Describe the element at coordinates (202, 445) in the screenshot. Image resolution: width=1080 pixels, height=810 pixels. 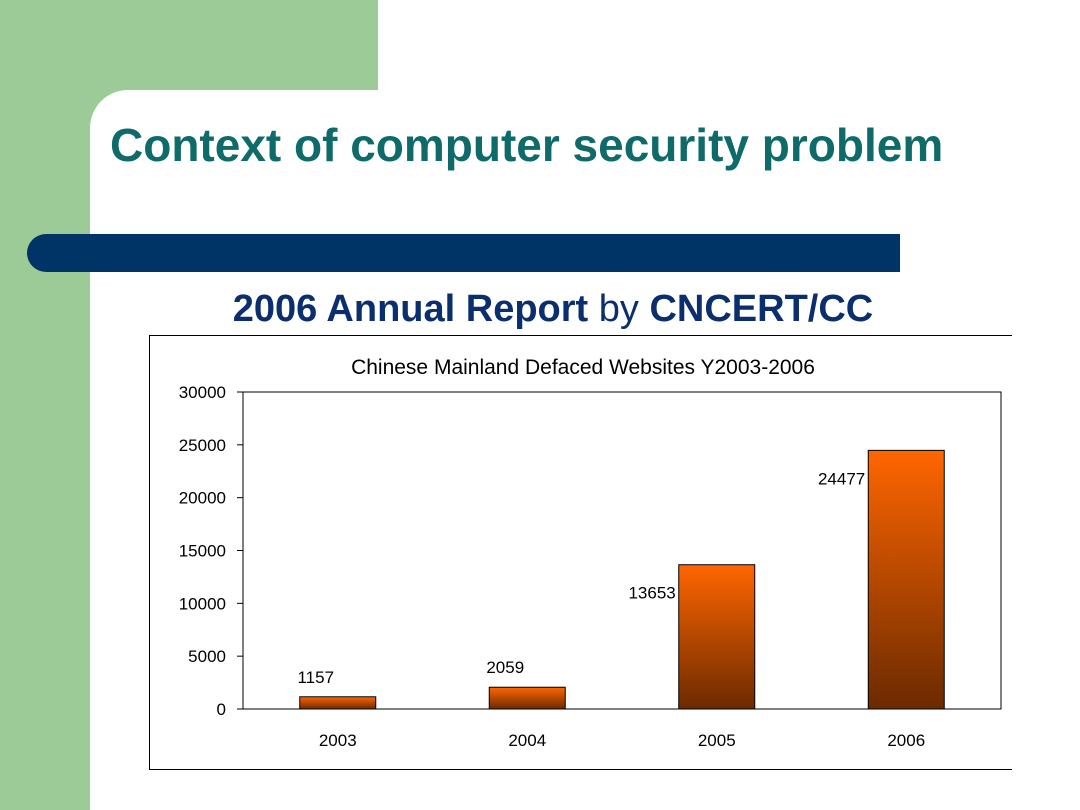
I see `y-tick-label: 25000` at that location.